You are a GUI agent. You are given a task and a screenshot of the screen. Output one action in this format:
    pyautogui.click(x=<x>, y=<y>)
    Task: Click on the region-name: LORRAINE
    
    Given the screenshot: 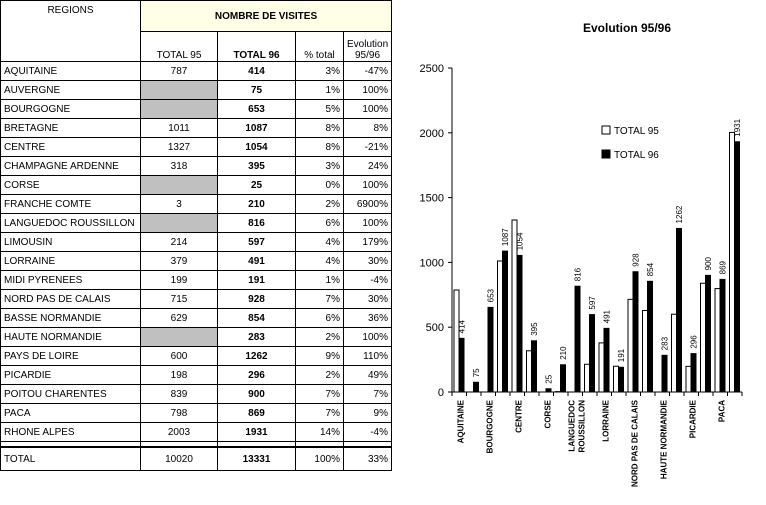 What is the action you would take?
    pyautogui.click(x=70, y=261)
    